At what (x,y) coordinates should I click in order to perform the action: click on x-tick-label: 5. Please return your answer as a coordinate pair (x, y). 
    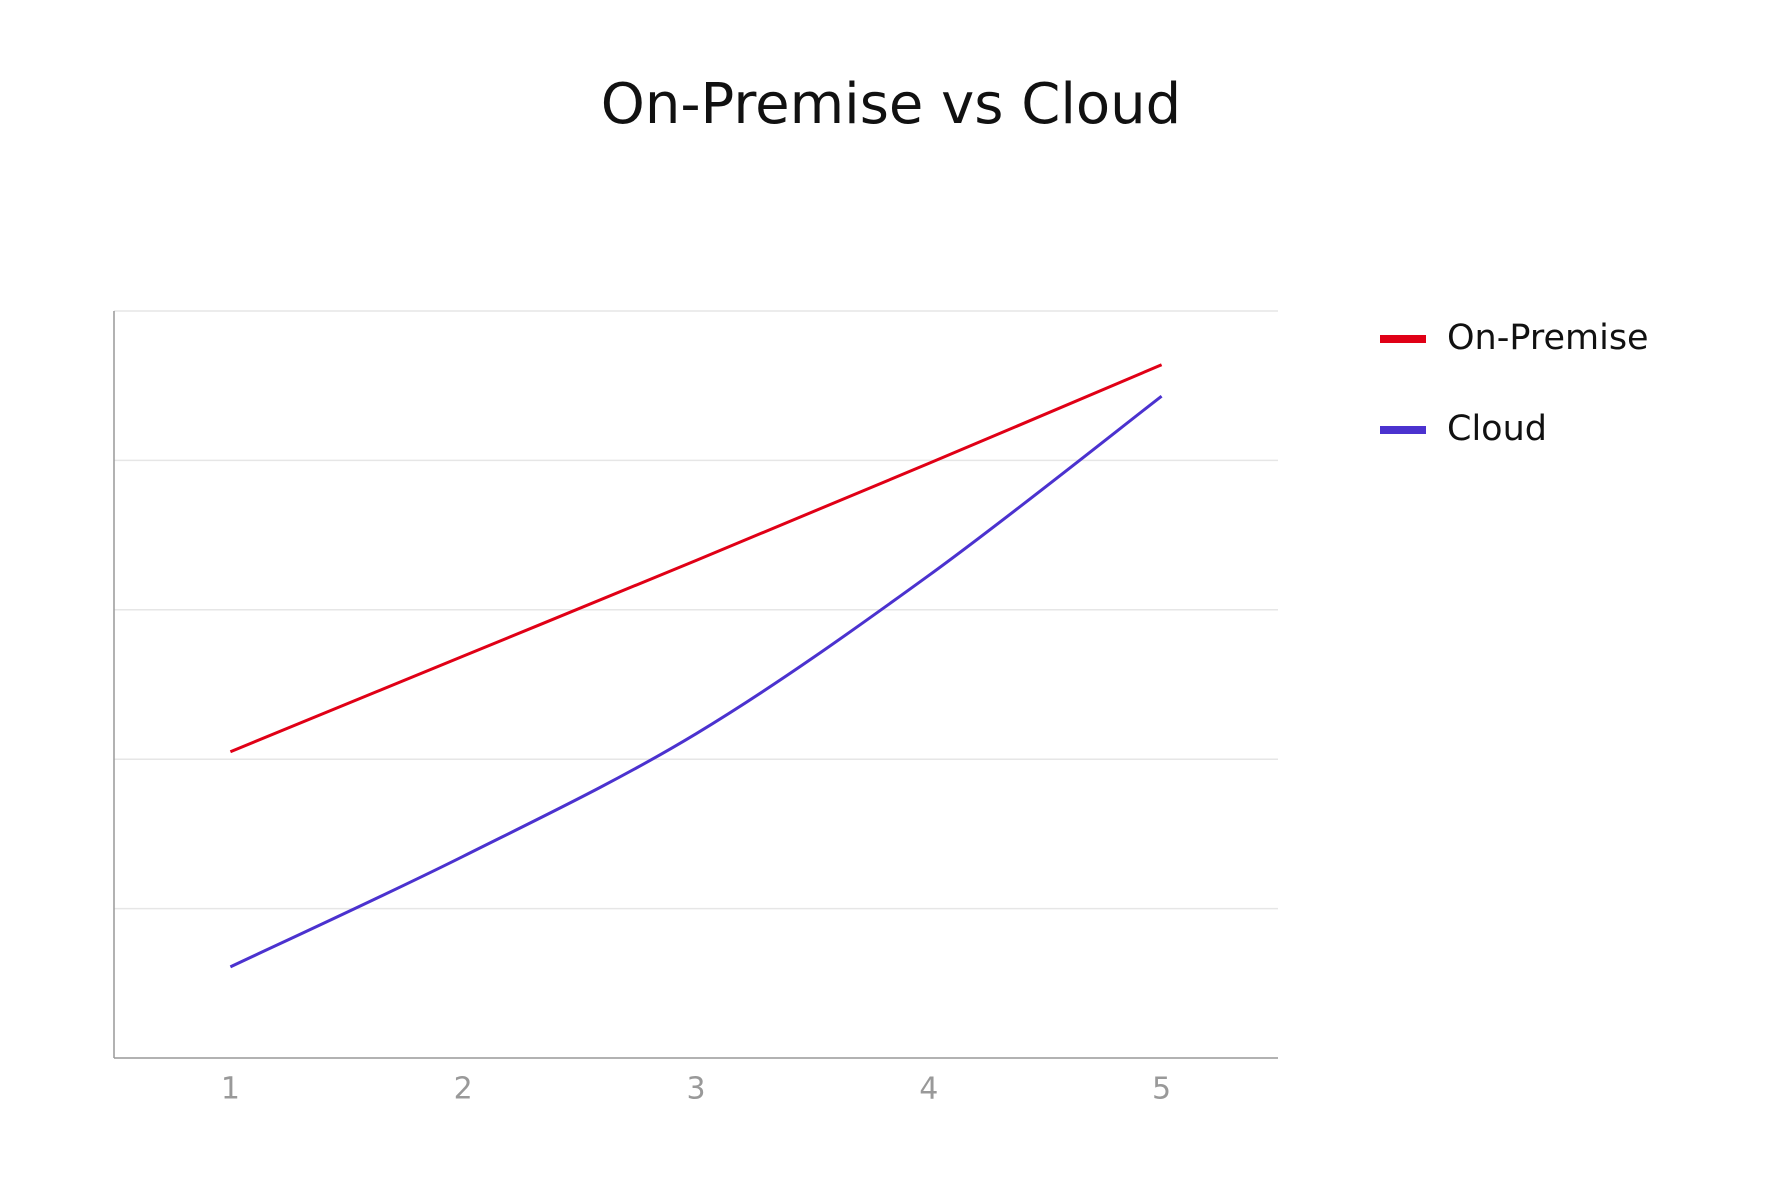
    Looking at the image, I should click on (1161, 1089).